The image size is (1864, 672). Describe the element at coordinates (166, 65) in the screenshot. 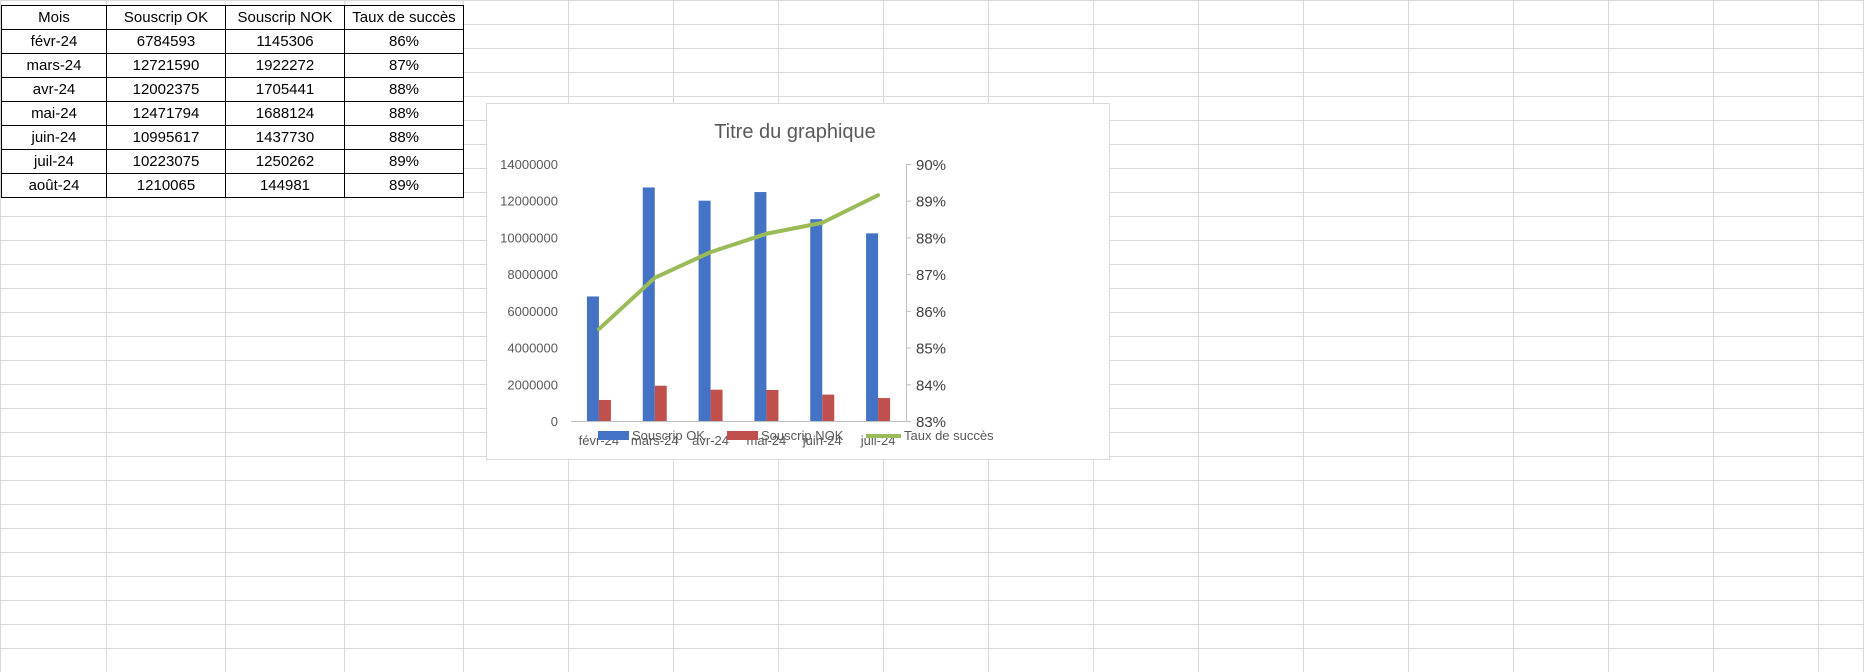

I see `table-cell: 12721590` at that location.